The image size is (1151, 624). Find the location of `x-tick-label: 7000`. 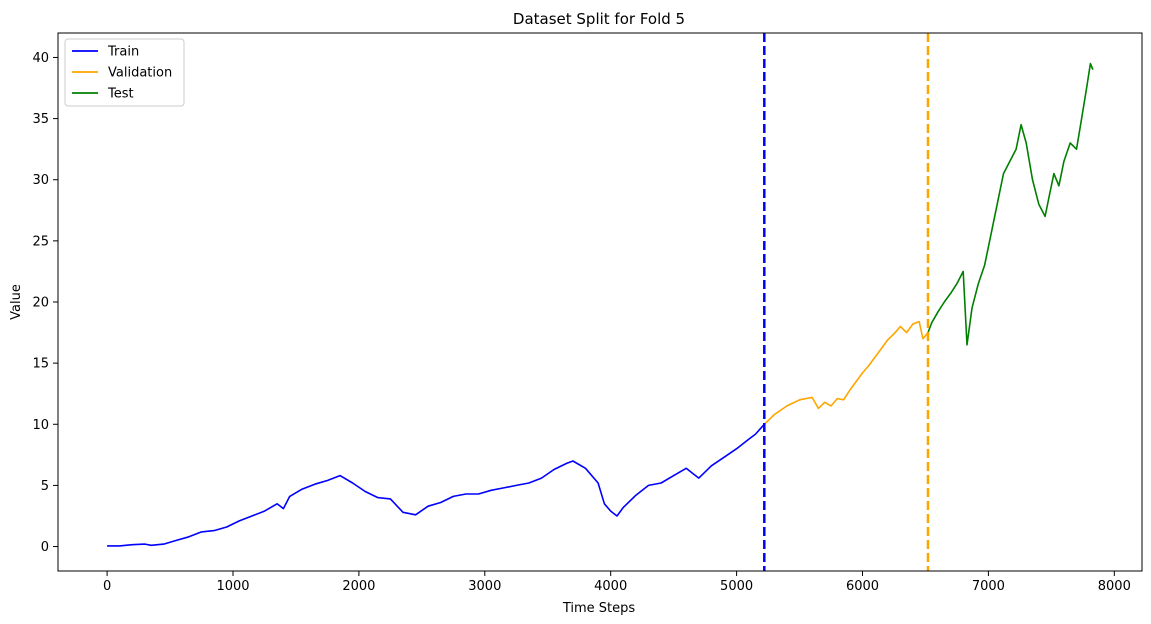

x-tick-label: 7000 is located at coordinates (988, 586).